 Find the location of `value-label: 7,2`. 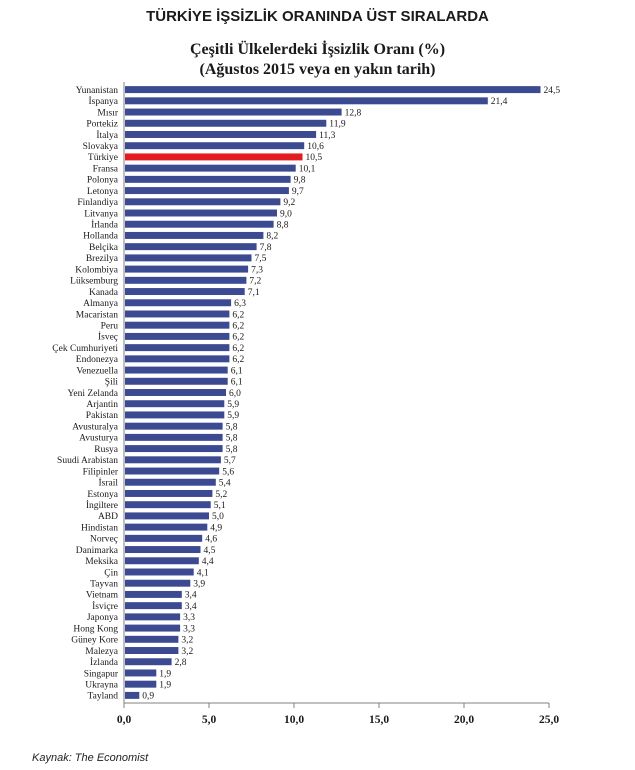

value-label: 7,2 is located at coordinates (255, 282).